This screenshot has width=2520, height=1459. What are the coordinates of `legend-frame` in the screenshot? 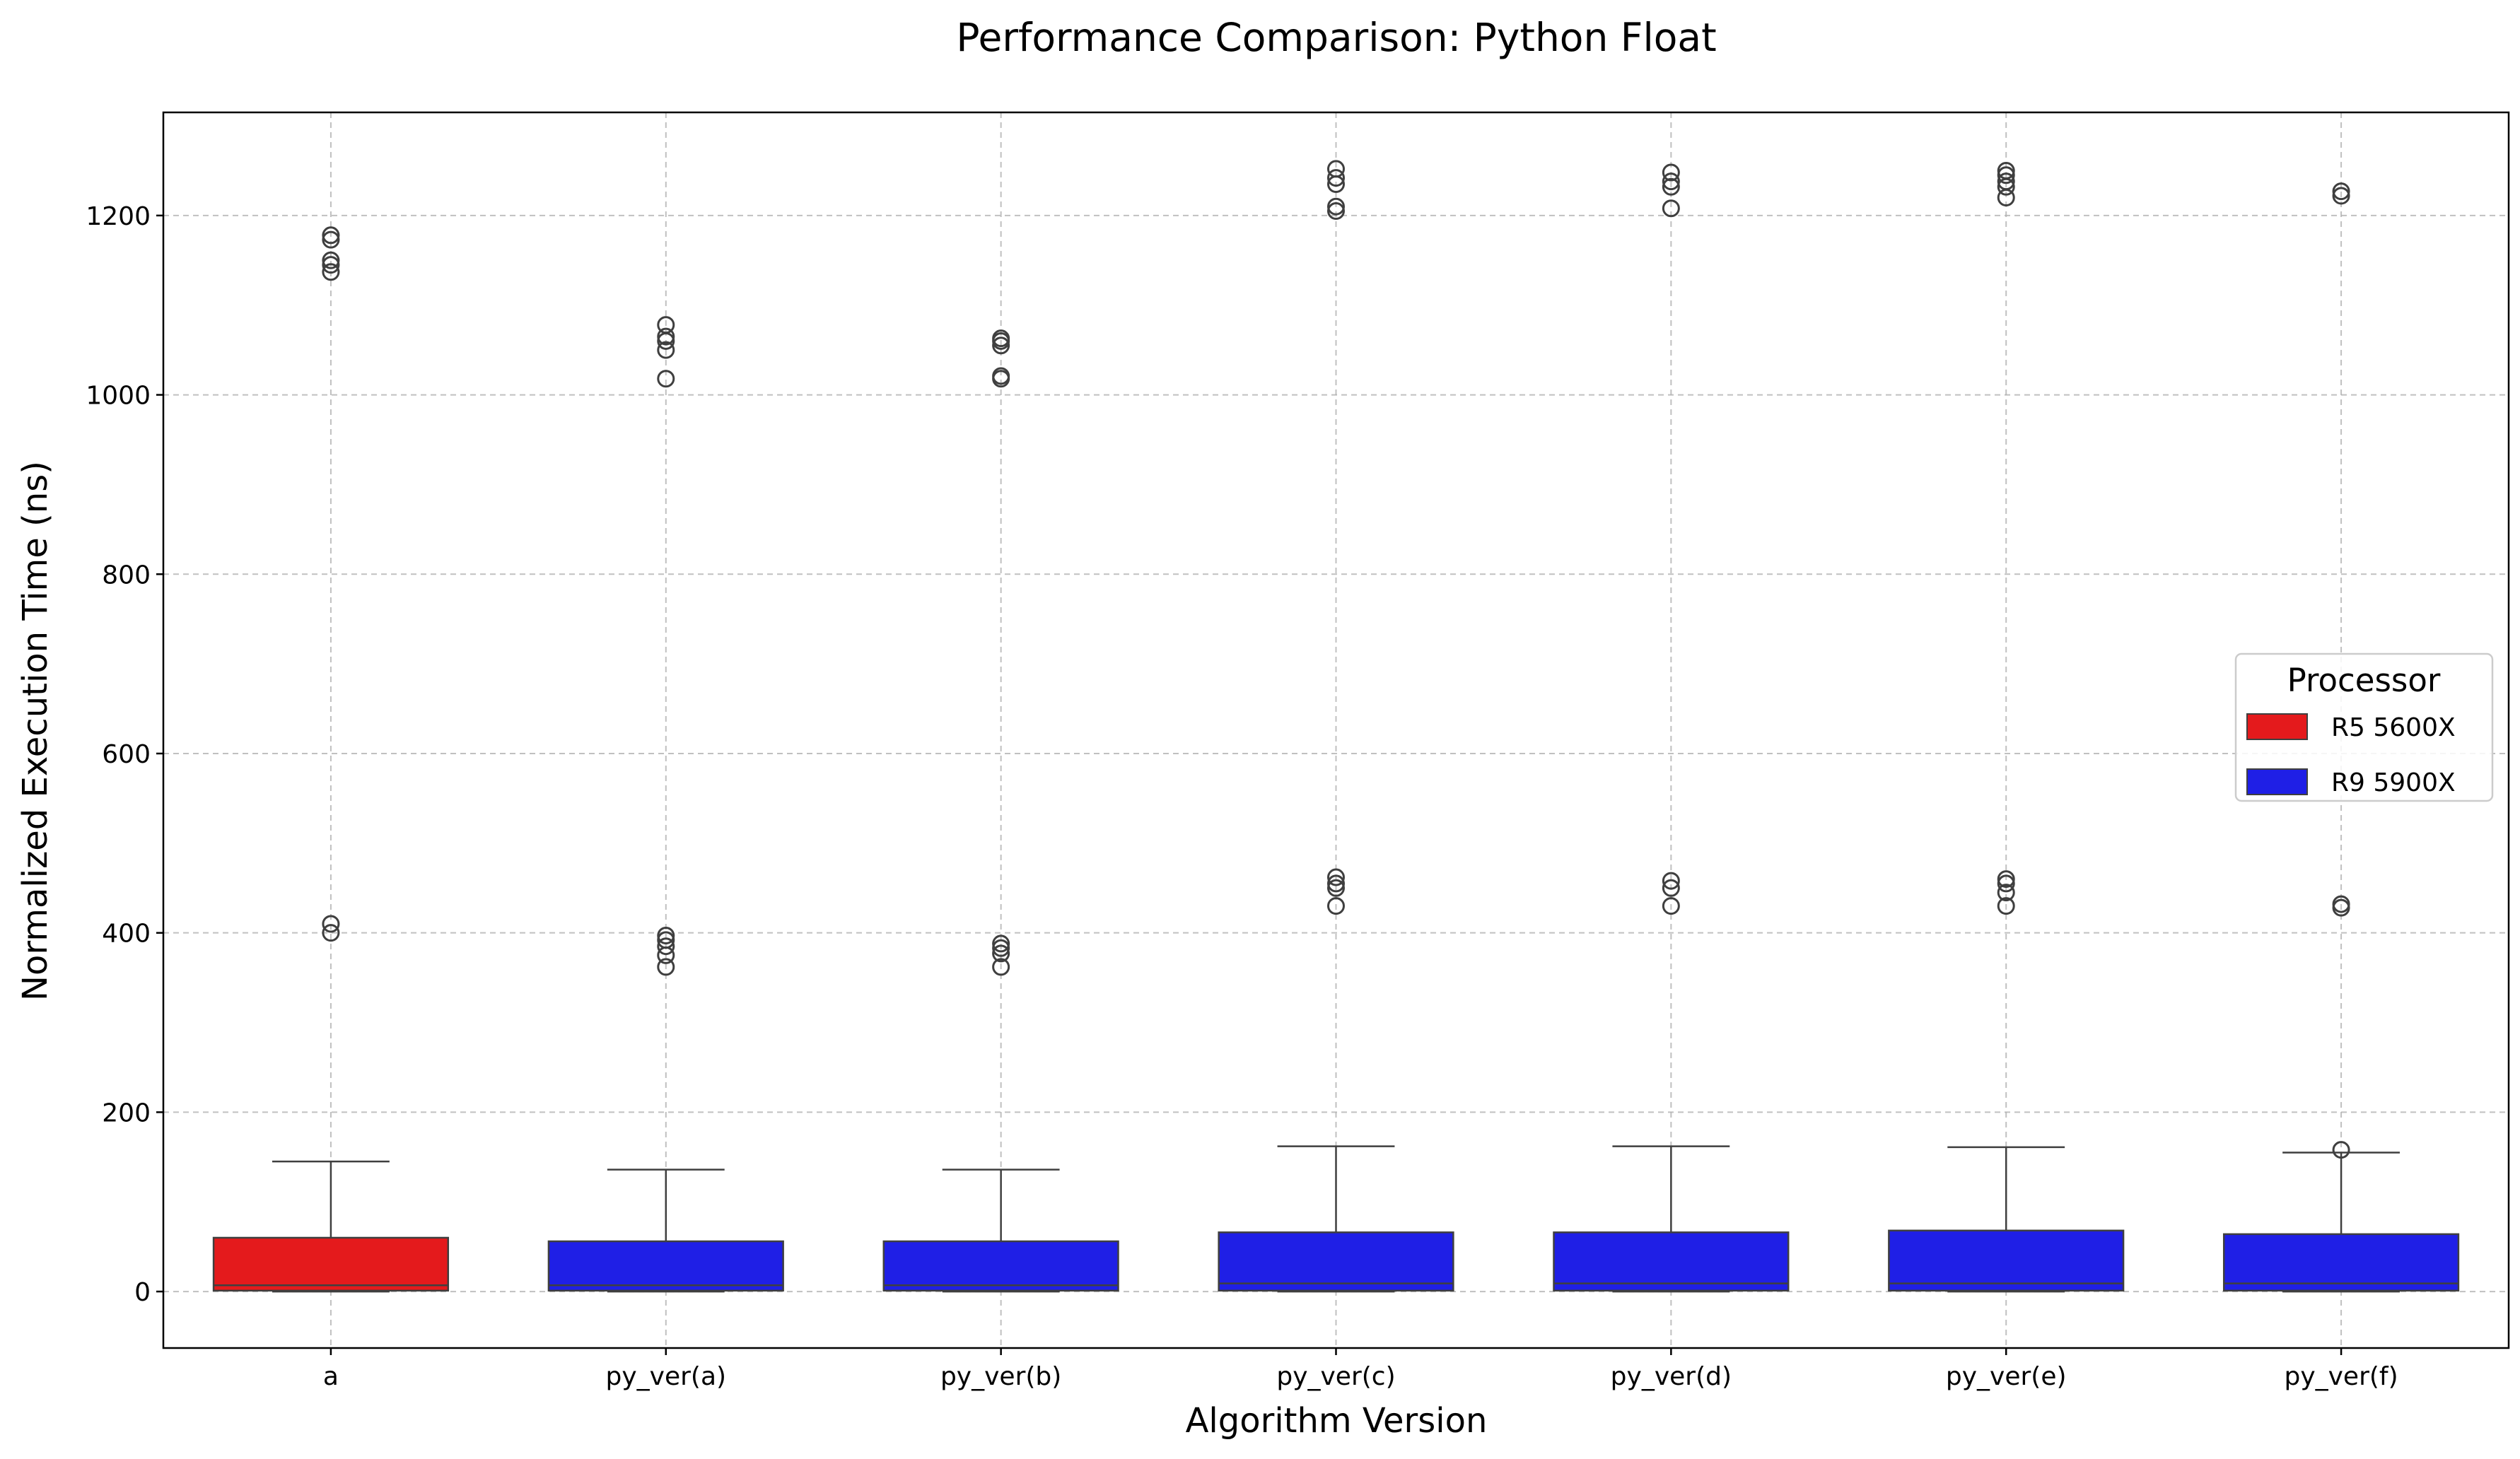 It's located at (2364, 727).